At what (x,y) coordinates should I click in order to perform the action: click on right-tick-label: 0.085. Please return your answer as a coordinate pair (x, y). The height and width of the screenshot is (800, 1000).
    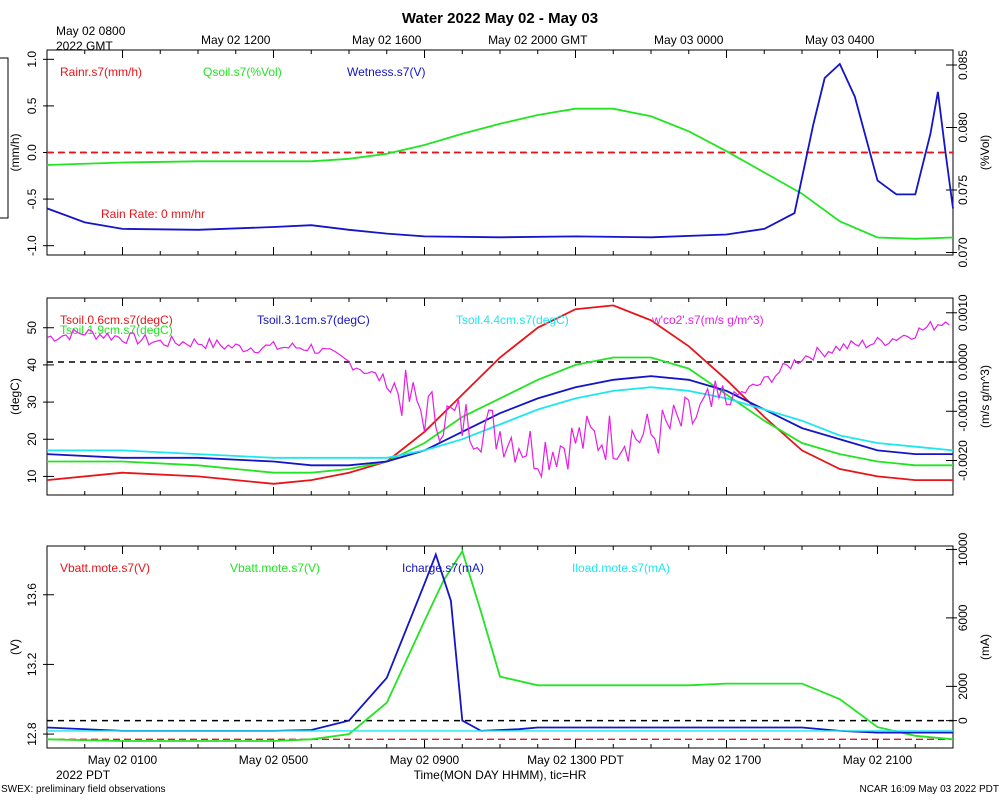
    Looking at the image, I should click on (963, 65).